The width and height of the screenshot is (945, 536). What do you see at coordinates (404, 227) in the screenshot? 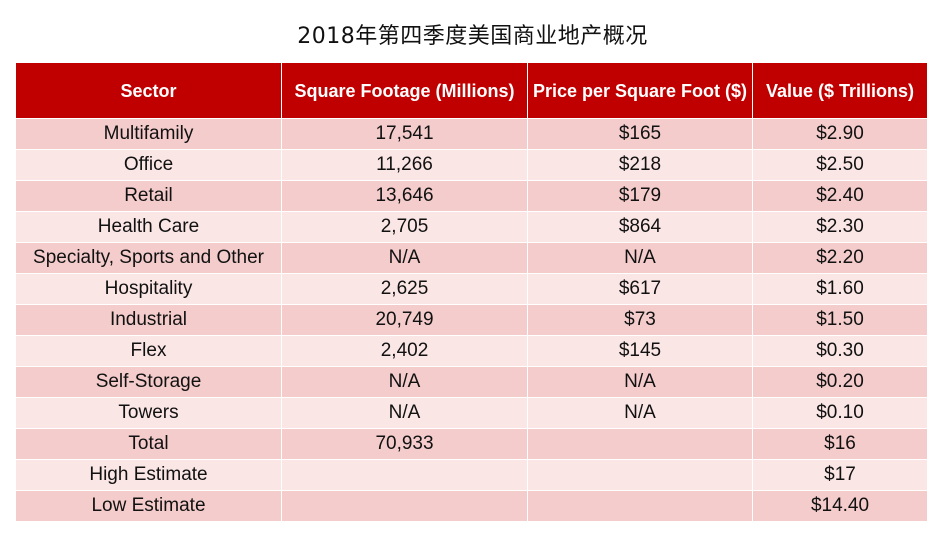
I see `cell-square-footage: 2,705` at bounding box center [404, 227].